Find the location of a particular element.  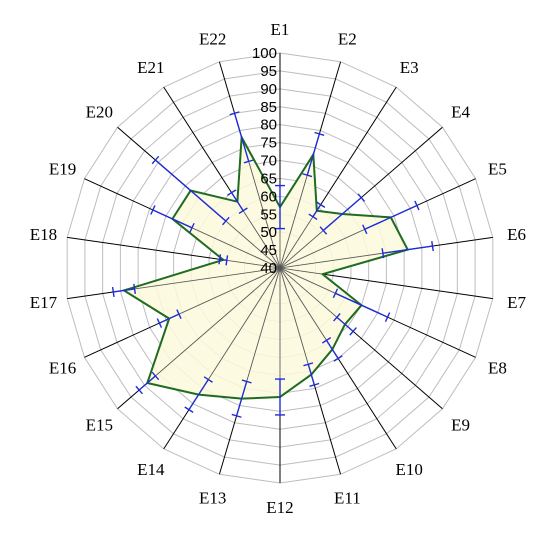

tick-label-75: 75 is located at coordinates (268, 143).